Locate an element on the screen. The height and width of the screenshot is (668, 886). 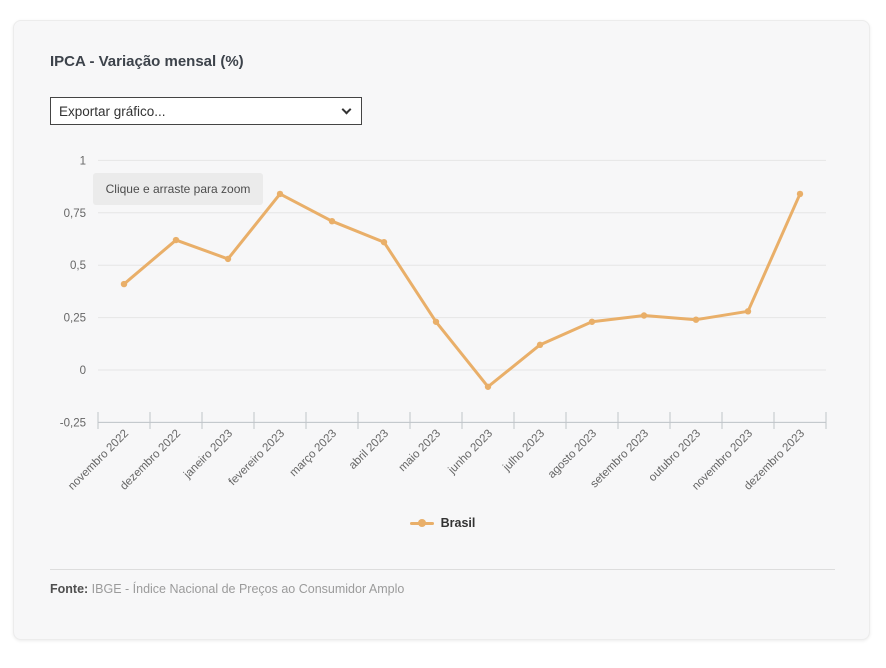
legend-item-brasil: Brasil is located at coordinates (442, 523).